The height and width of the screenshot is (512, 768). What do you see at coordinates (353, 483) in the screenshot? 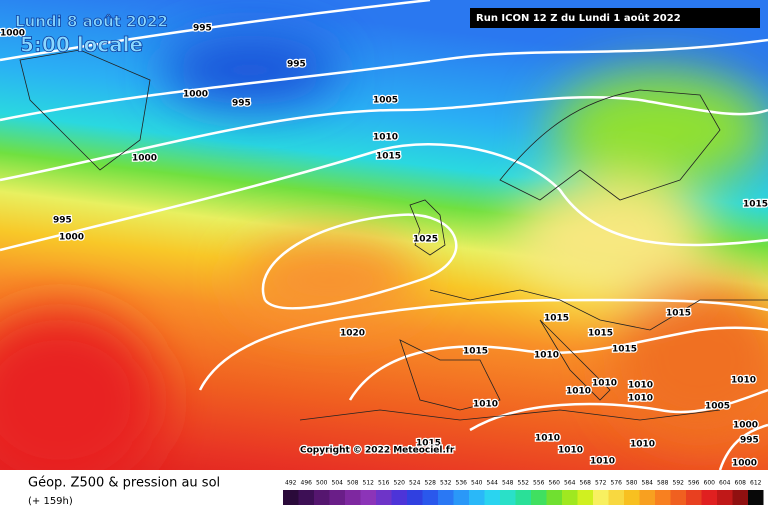
I see `legend-label: 508` at bounding box center [353, 483].